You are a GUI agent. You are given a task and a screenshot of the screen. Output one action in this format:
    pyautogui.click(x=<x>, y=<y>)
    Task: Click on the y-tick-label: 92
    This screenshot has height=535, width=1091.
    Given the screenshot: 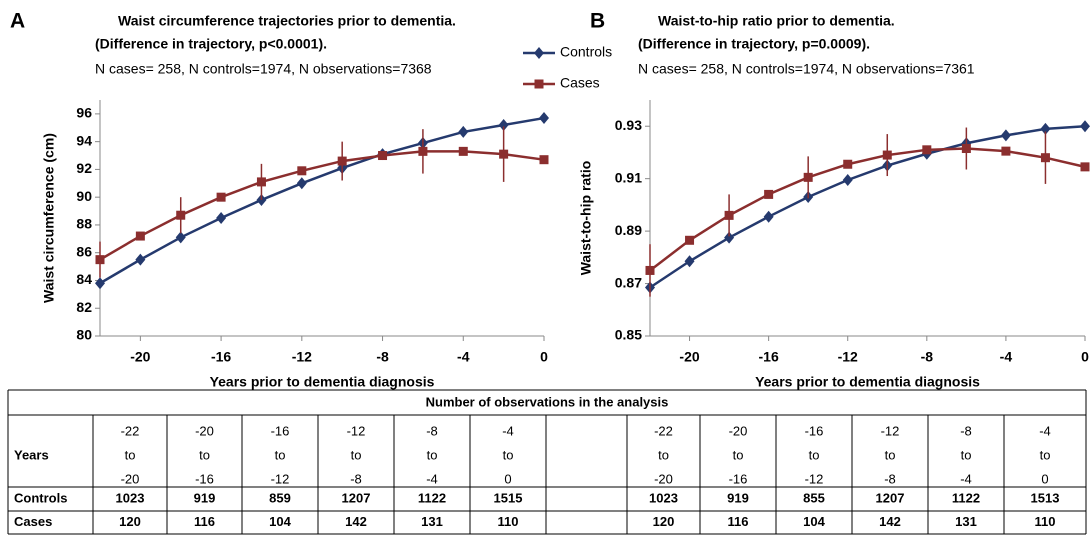 What is the action you would take?
    pyautogui.click(x=84, y=168)
    